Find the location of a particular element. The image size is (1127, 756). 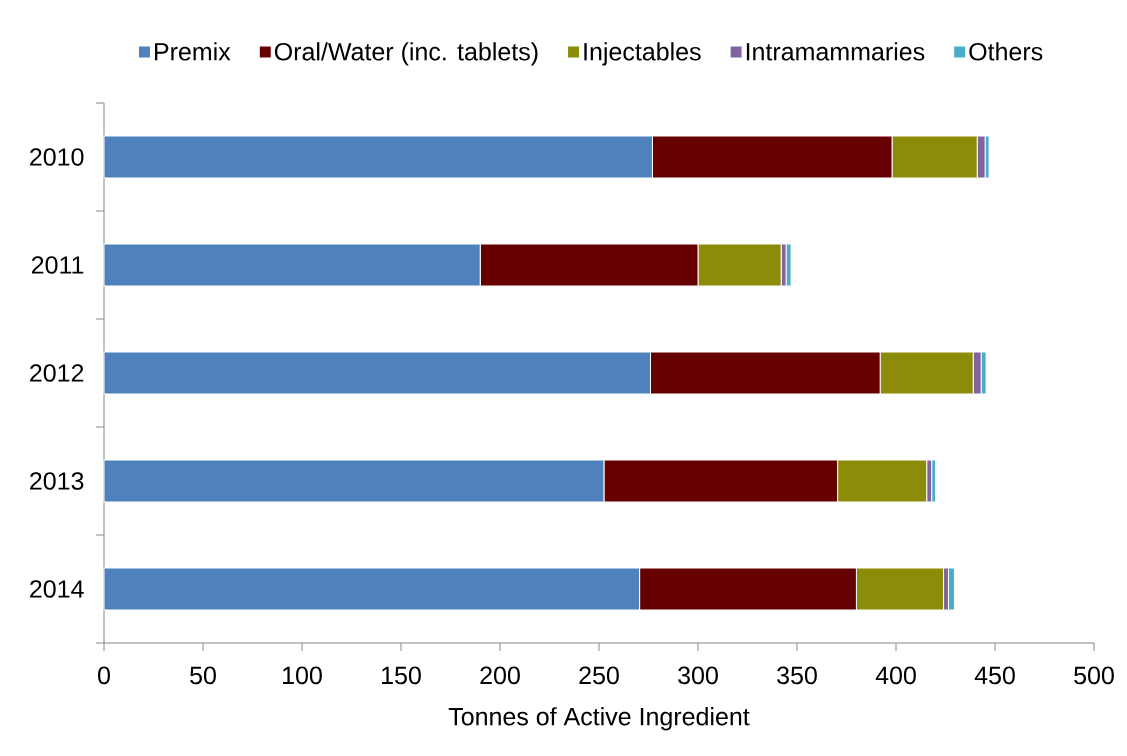

x-tick-label: 50 is located at coordinates (203, 675).